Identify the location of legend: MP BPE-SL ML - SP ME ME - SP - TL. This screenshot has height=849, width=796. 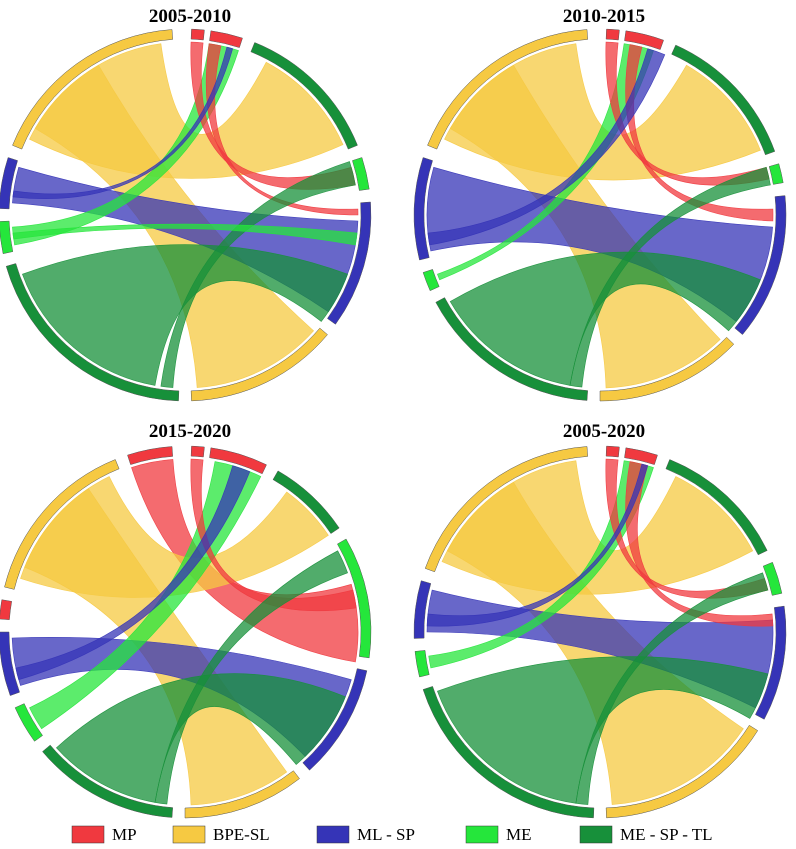
(392, 834).